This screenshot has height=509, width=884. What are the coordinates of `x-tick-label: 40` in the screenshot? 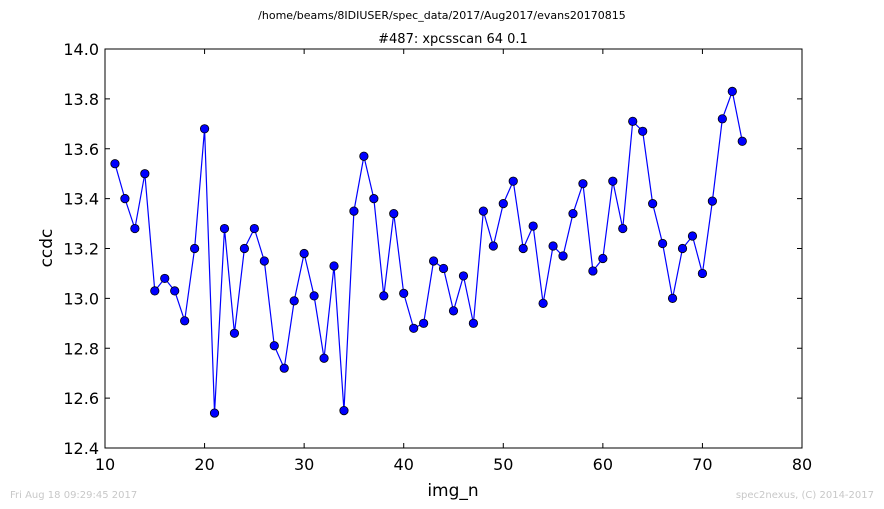 It's located at (404, 464).